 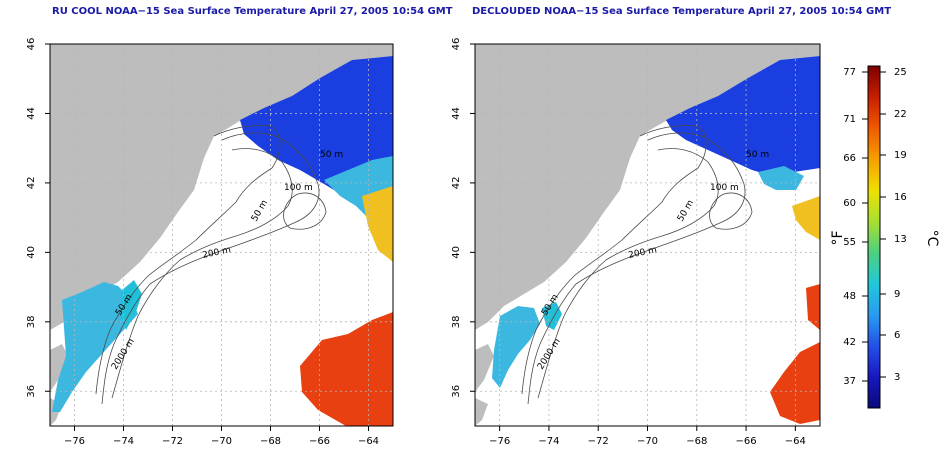 What do you see at coordinates (900, 114) in the screenshot?
I see `colorbar-tick-c: 22` at bounding box center [900, 114].